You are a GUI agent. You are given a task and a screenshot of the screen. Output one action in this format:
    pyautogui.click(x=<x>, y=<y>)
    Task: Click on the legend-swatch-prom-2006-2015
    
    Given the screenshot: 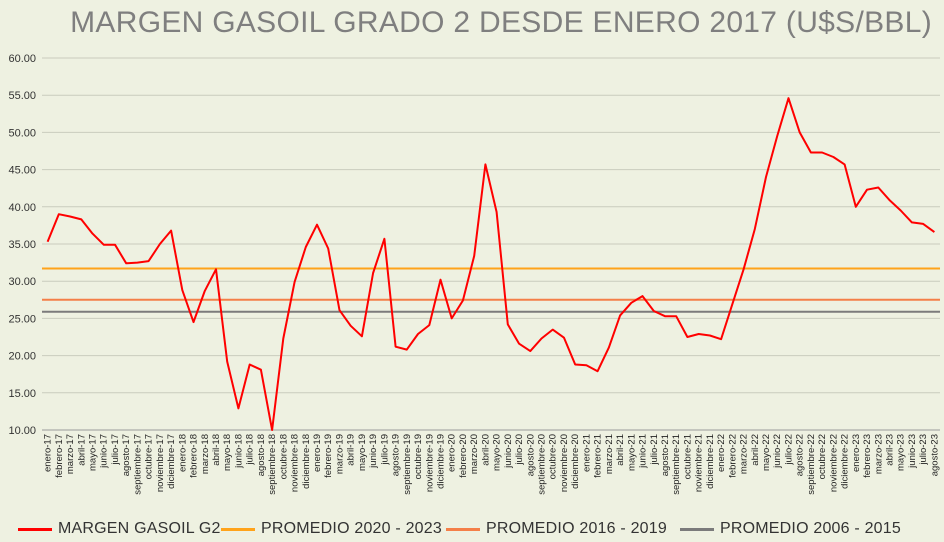 What is the action you would take?
    pyautogui.click(x=697, y=529)
    